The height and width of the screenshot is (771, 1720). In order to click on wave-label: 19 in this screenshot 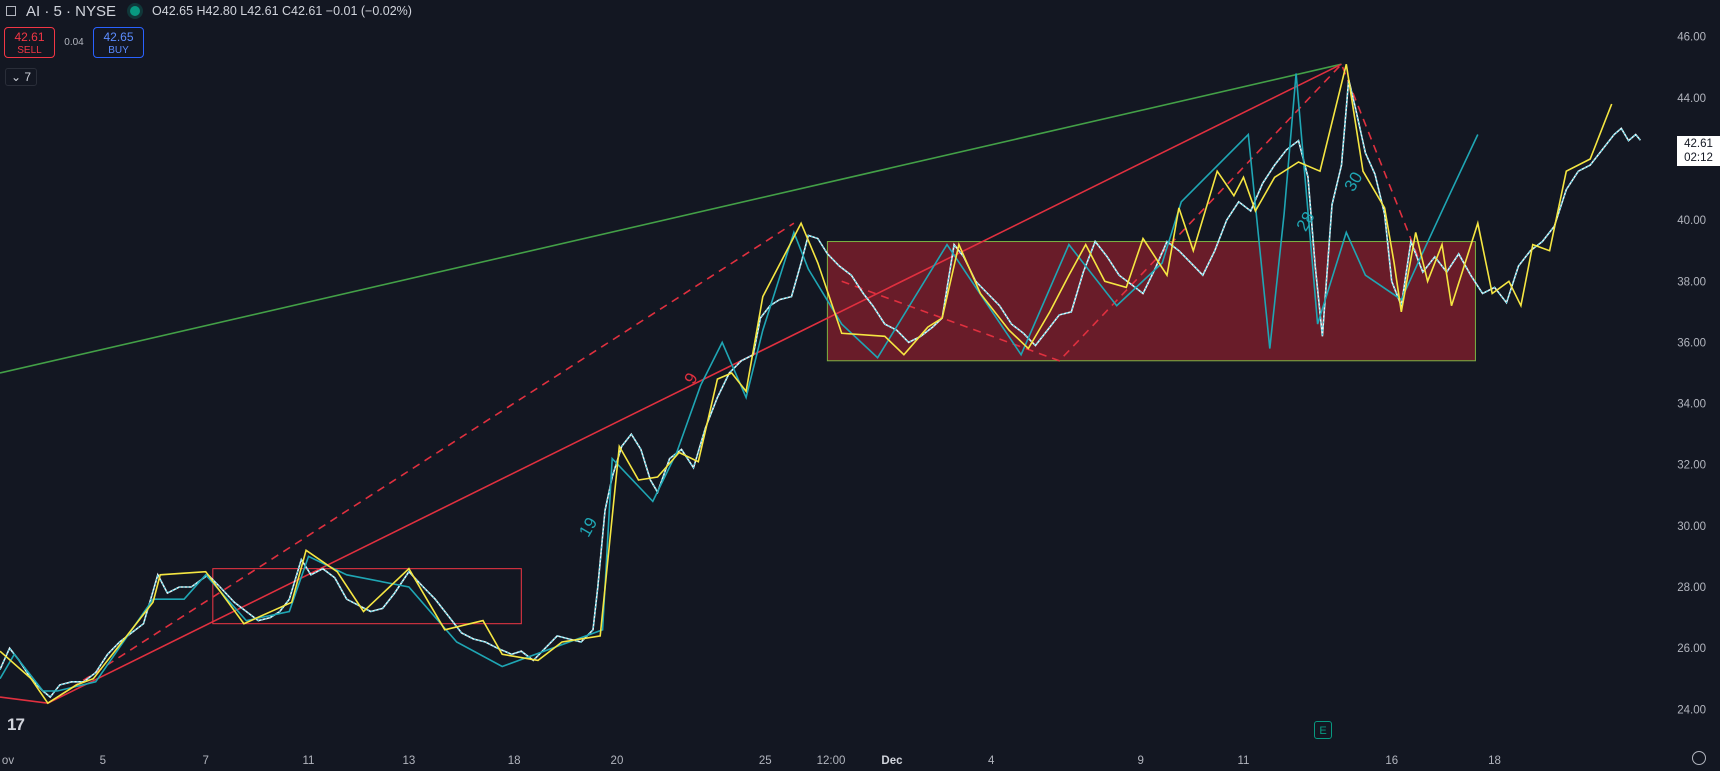, I will do `click(588, 527)`.